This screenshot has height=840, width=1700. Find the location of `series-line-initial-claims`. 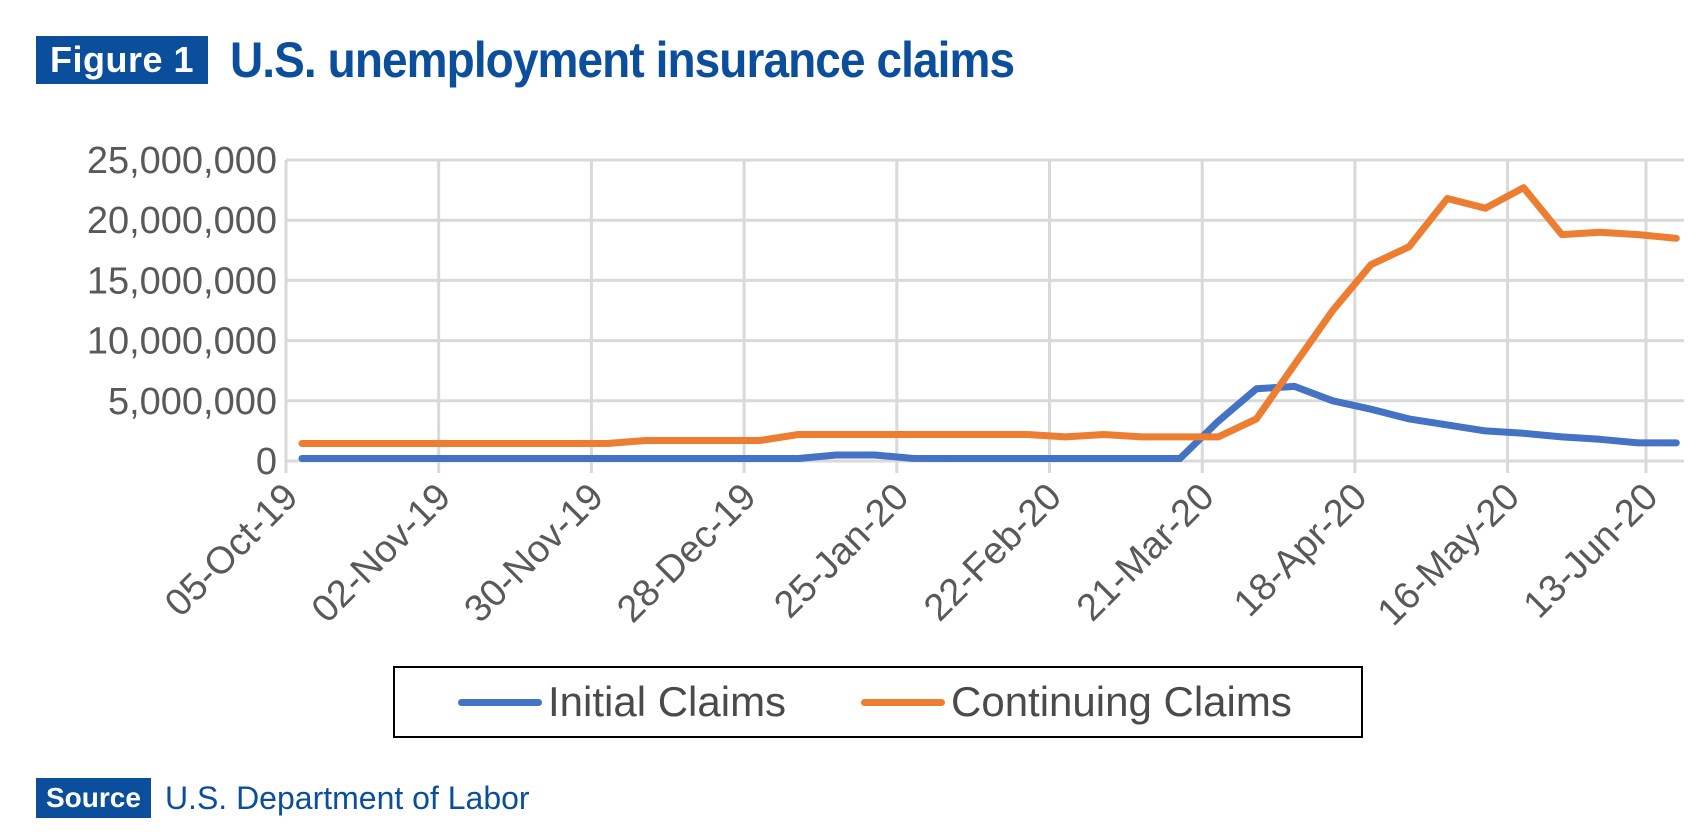

series-line-initial-claims is located at coordinates (989, 422).